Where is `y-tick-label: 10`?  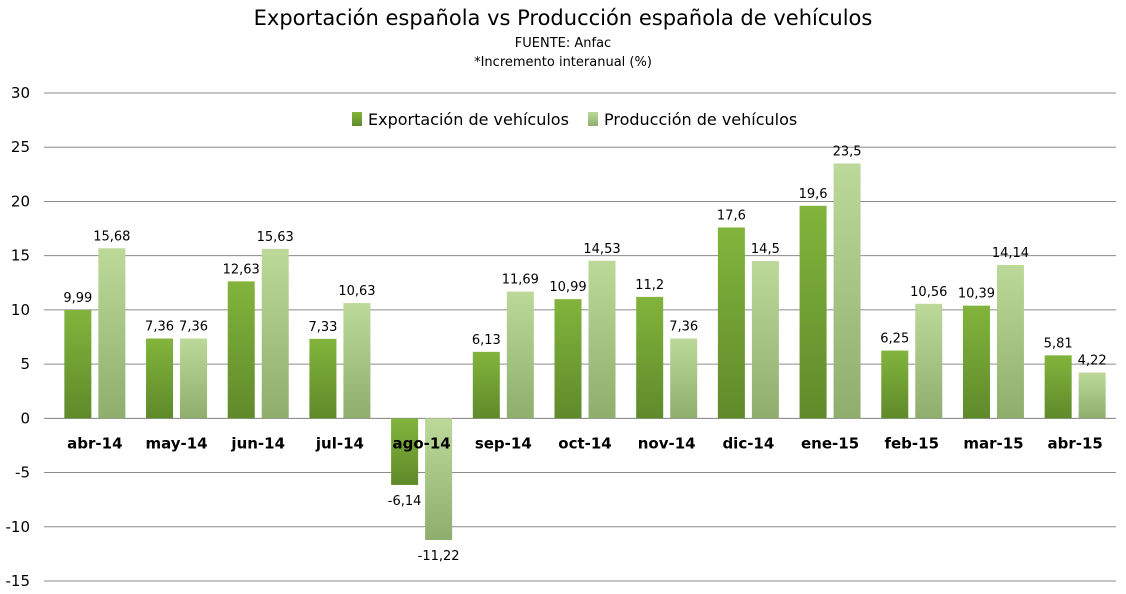 y-tick-label: 10 is located at coordinates (20, 310).